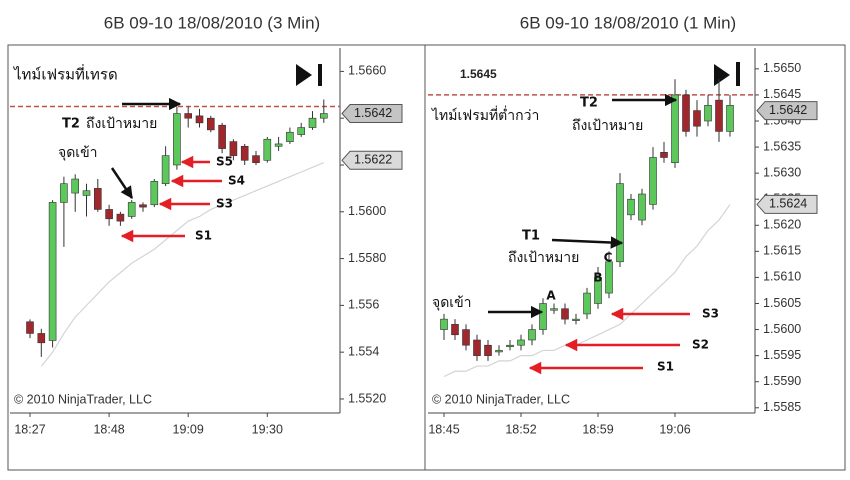 The width and height of the screenshot is (850, 480). I want to click on y-tick-label: 1.5620, so click(782, 225).